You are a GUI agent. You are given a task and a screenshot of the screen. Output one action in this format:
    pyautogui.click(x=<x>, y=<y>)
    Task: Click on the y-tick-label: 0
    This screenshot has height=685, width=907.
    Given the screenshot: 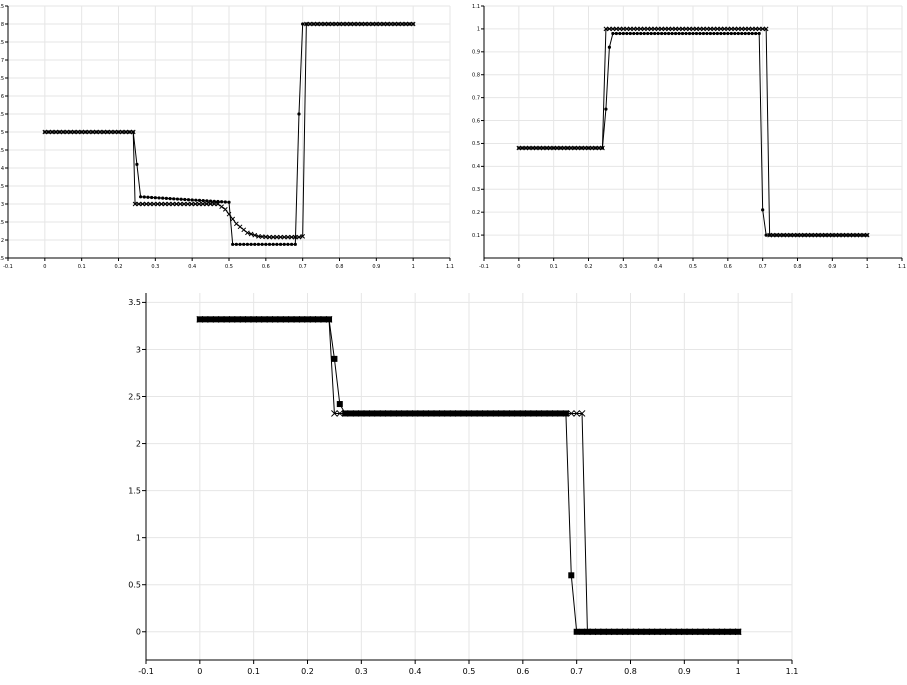 What is the action you would take?
    pyautogui.click(x=138, y=632)
    